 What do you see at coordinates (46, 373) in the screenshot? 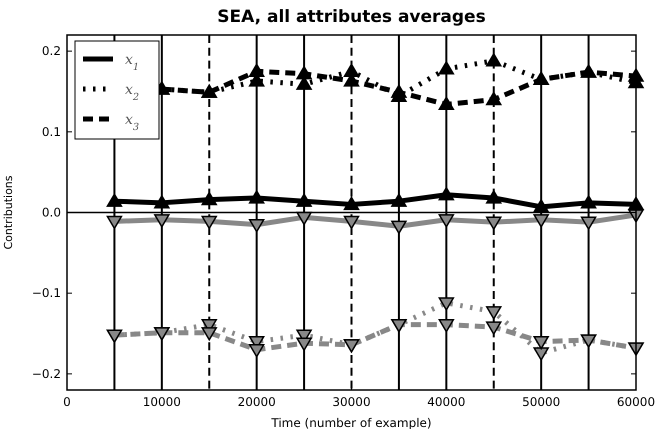
I see `y-tick-label: −0.2` at bounding box center [46, 373].